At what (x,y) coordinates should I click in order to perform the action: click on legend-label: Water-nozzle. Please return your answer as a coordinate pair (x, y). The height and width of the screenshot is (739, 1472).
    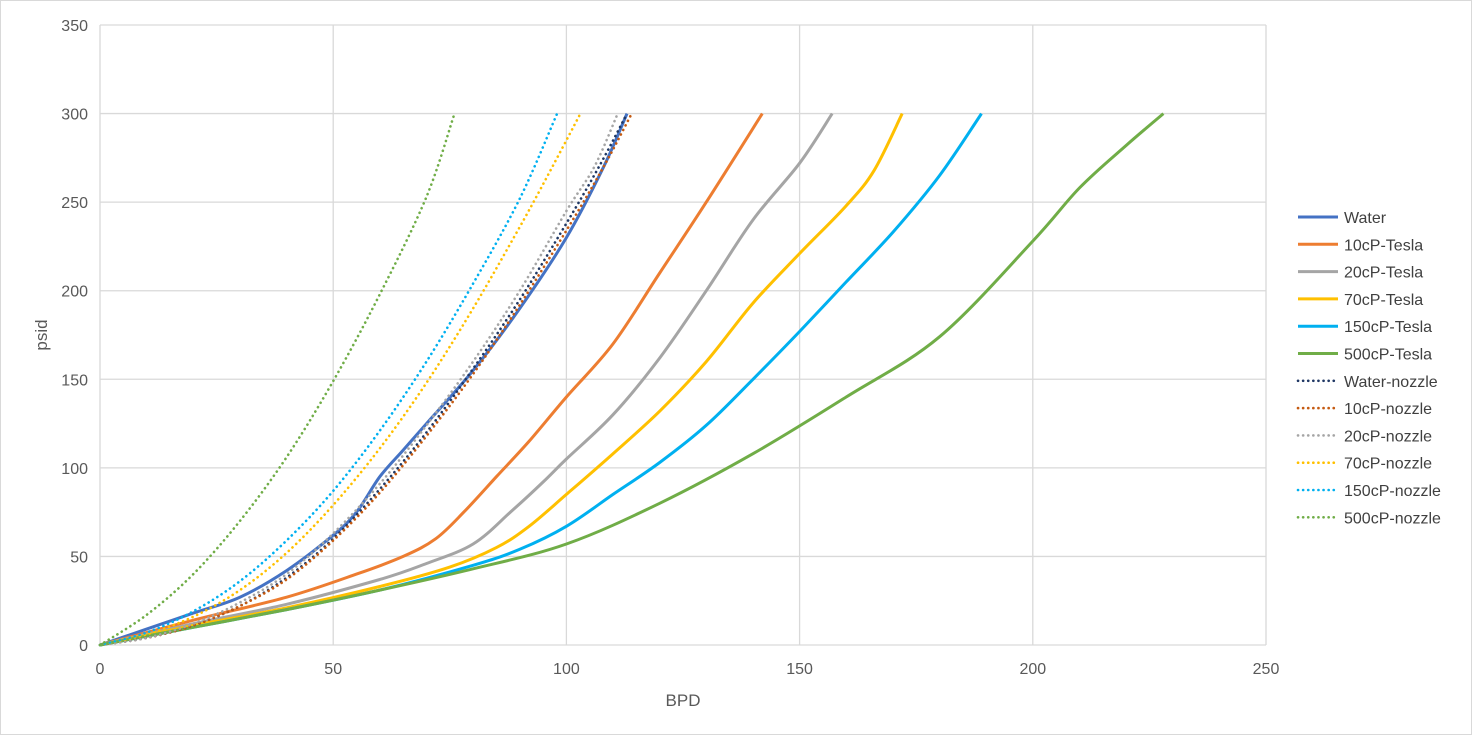
    Looking at the image, I should click on (1391, 382).